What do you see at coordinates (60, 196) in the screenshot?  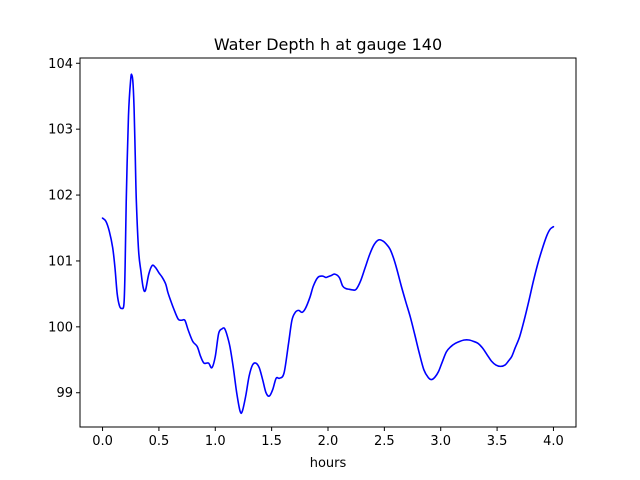 I see `y-tick-label: 102` at bounding box center [60, 196].